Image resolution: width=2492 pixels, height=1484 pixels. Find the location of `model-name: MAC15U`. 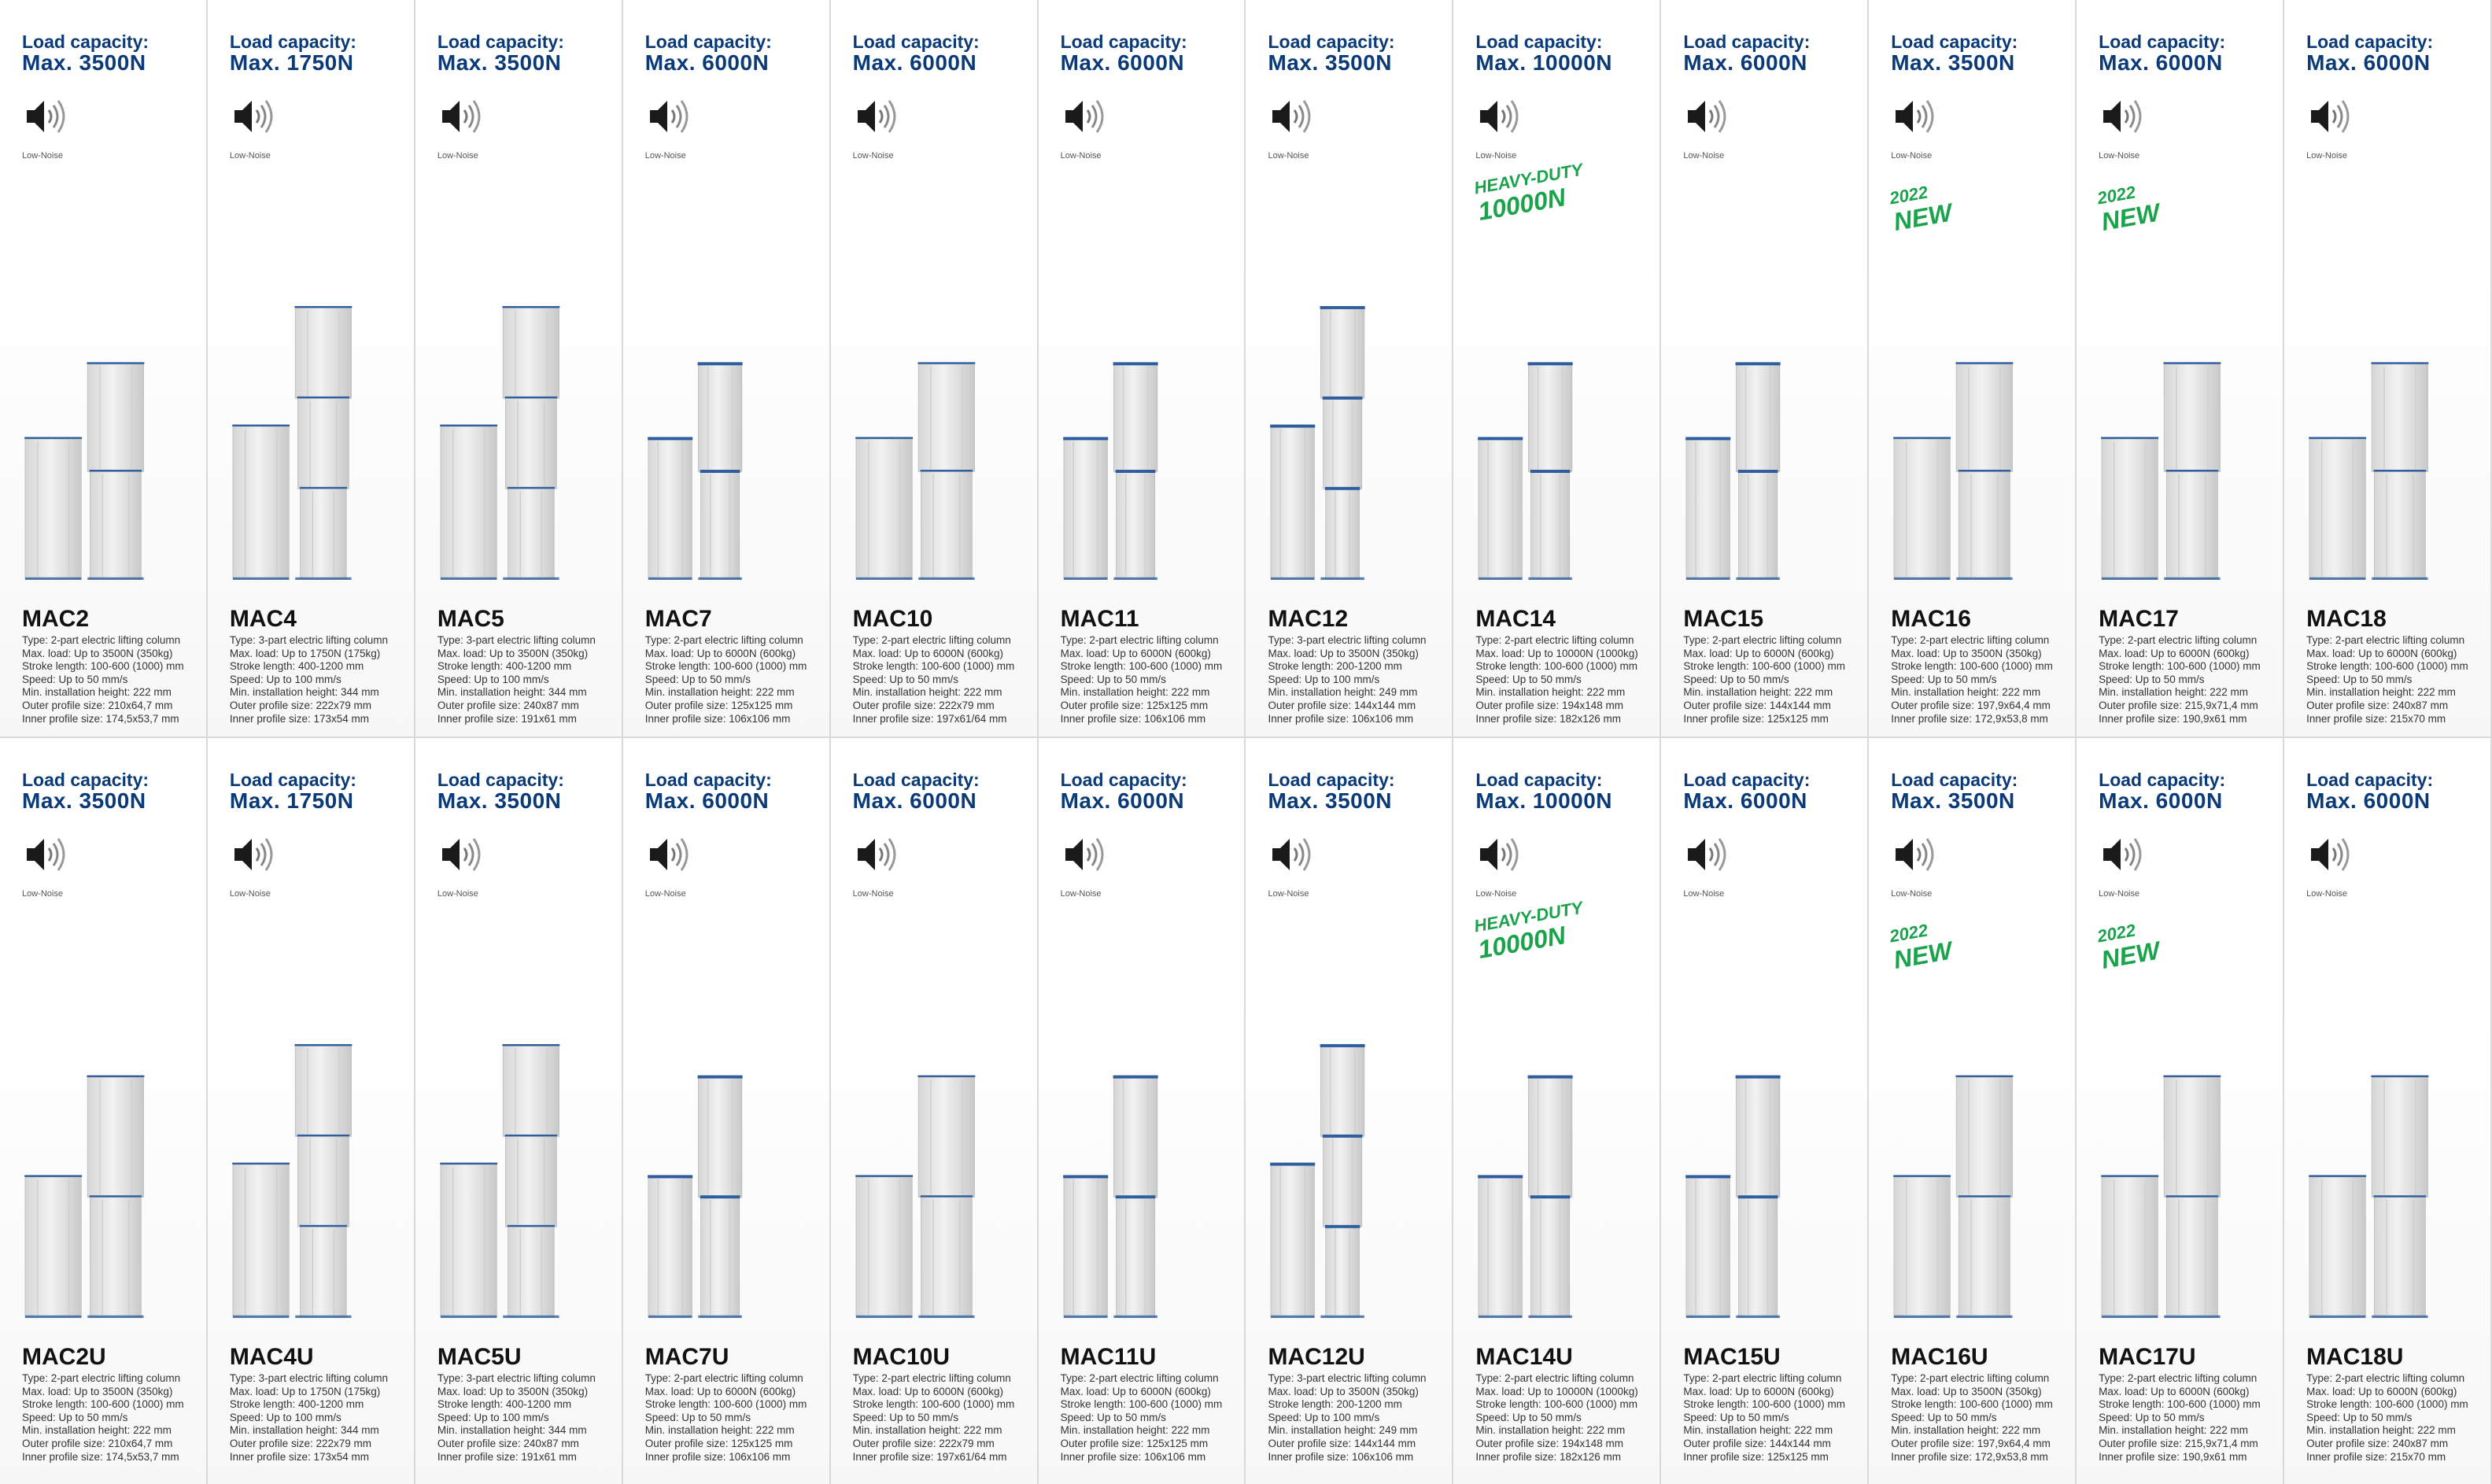

model-name: MAC15U is located at coordinates (1732, 1357).